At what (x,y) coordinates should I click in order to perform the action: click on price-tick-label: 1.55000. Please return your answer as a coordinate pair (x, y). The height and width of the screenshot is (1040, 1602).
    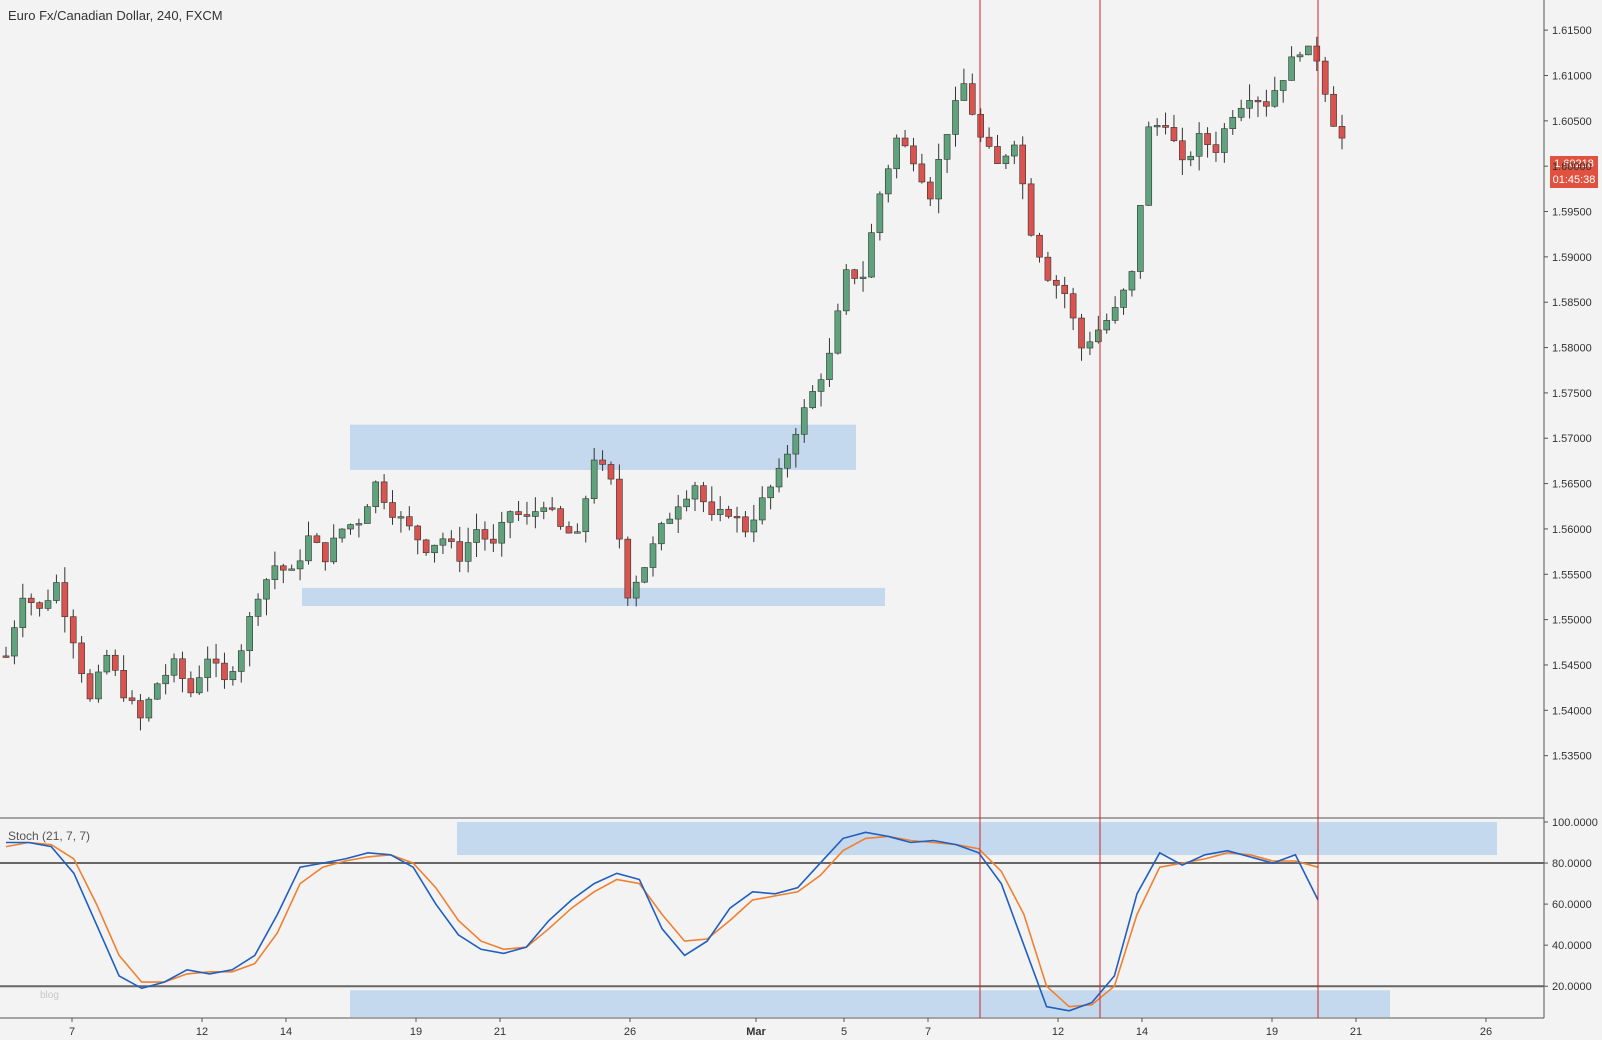
    Looking at the image, I should click on (1572, 621).